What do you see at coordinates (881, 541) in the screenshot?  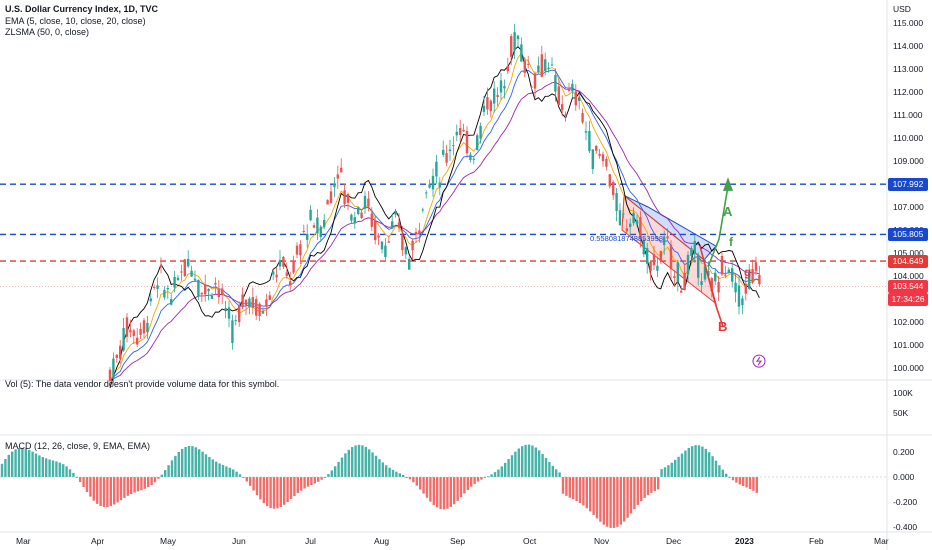 I see `time-label: Mar` at bounding box center [881, 541].